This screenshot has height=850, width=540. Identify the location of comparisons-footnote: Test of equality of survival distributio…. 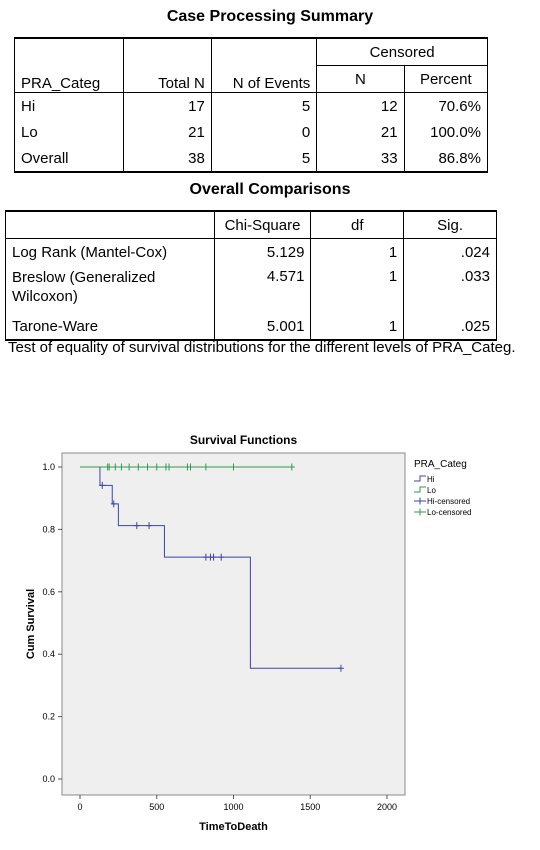
(262, 347).